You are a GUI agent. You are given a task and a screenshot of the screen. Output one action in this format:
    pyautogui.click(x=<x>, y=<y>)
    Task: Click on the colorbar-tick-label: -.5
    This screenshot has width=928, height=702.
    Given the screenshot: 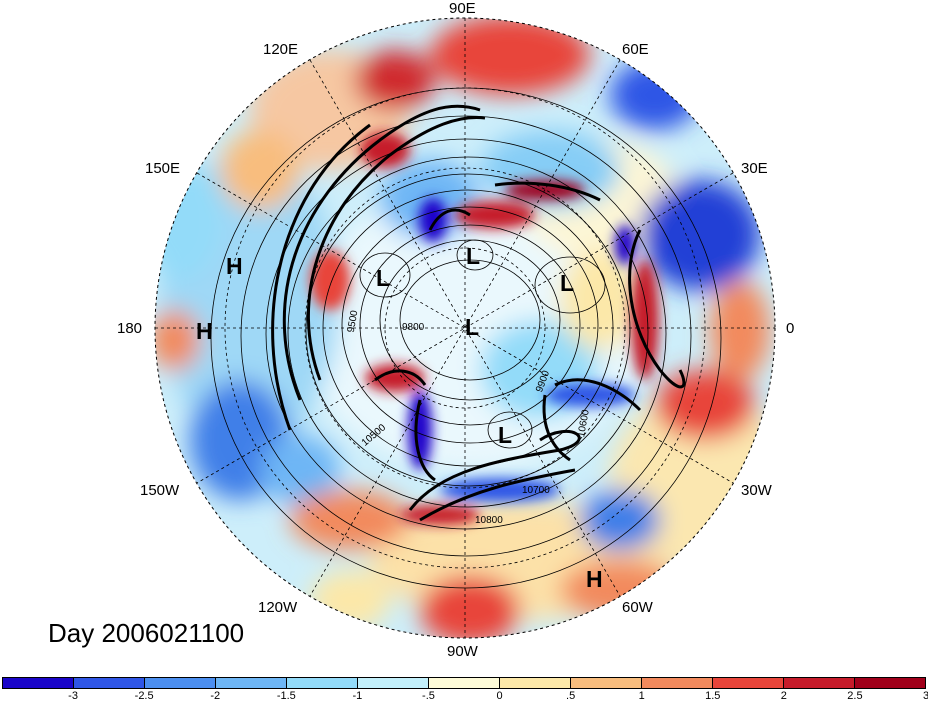 What is the action you would take?
    pyautogui.click(x=428, y=696)
    